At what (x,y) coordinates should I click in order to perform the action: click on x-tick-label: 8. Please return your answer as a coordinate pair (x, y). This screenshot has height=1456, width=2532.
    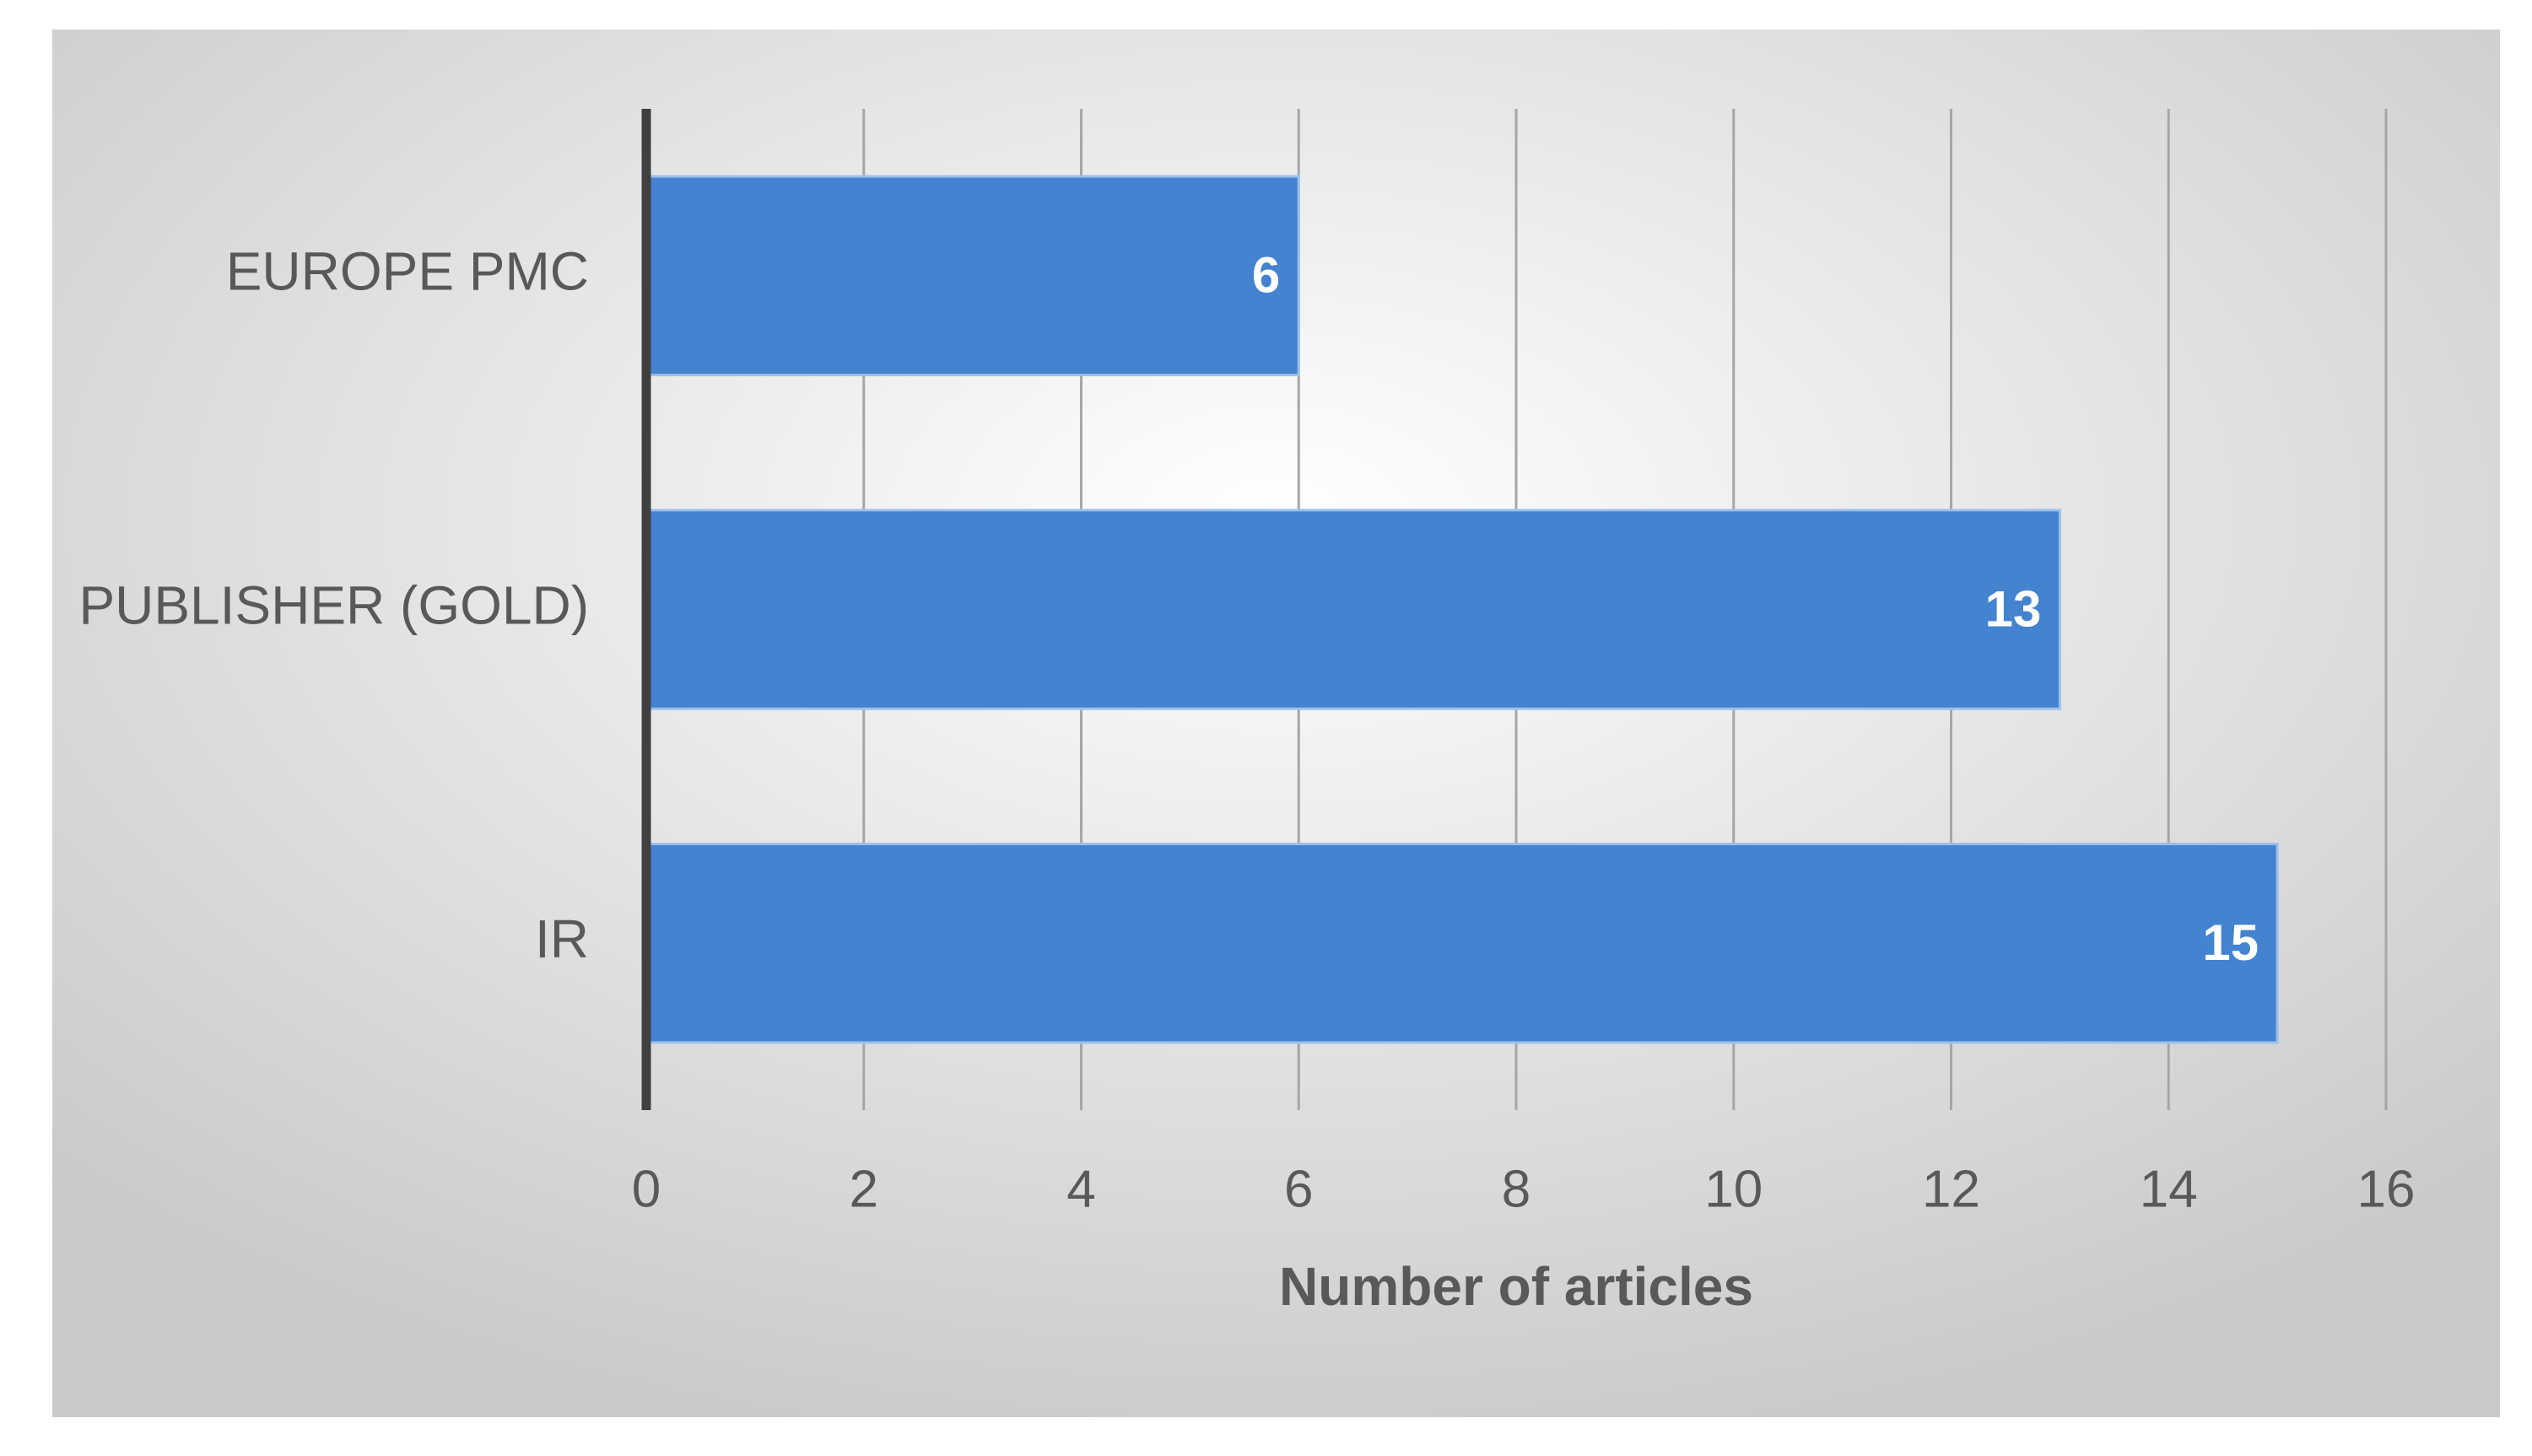
    Looking at the image, I should click on (1516, 1189).